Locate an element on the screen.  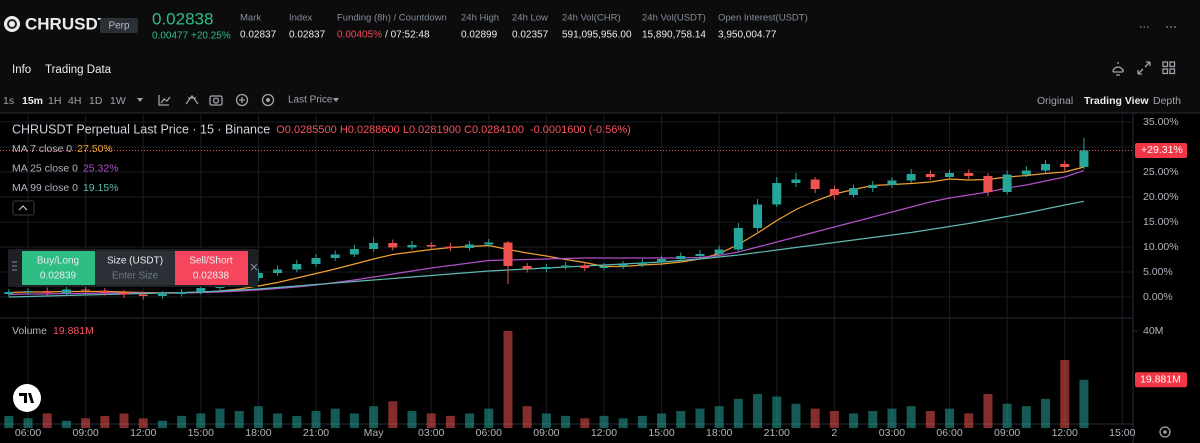
view-tab-active: Trading View is located at coordinates (1116, 101).